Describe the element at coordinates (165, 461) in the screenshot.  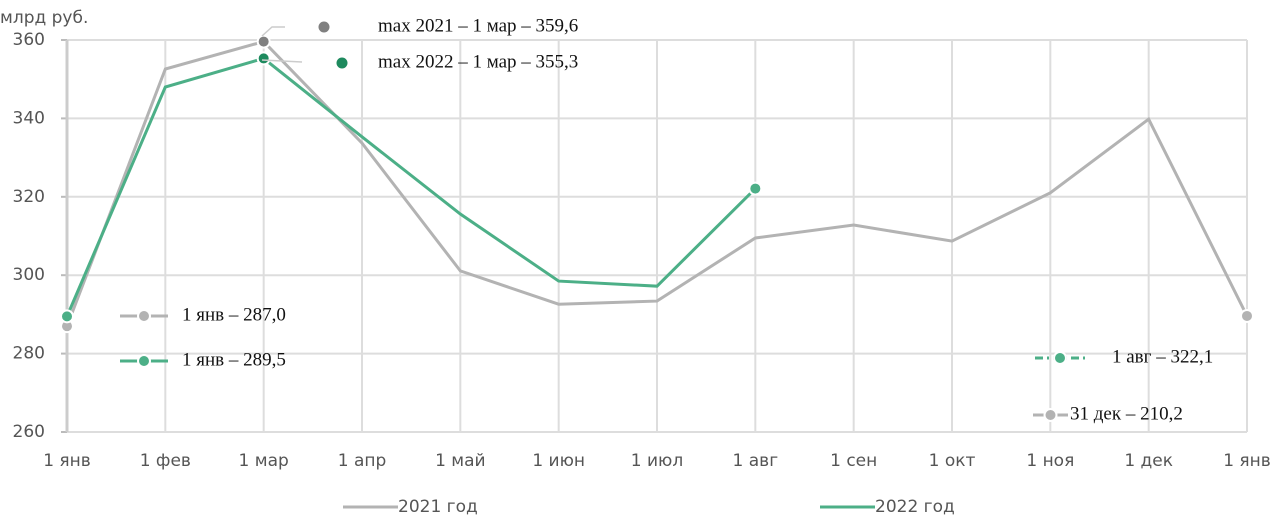
I see `x-tick-label: 1 фев` at that location.